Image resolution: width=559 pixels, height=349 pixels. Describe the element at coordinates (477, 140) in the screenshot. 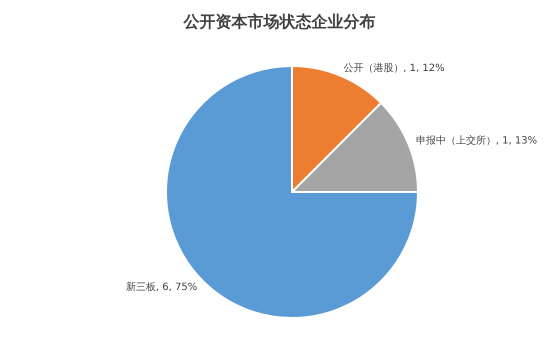

I see `slice-label: 申报中（上交所）, 1, 13%` at that location.